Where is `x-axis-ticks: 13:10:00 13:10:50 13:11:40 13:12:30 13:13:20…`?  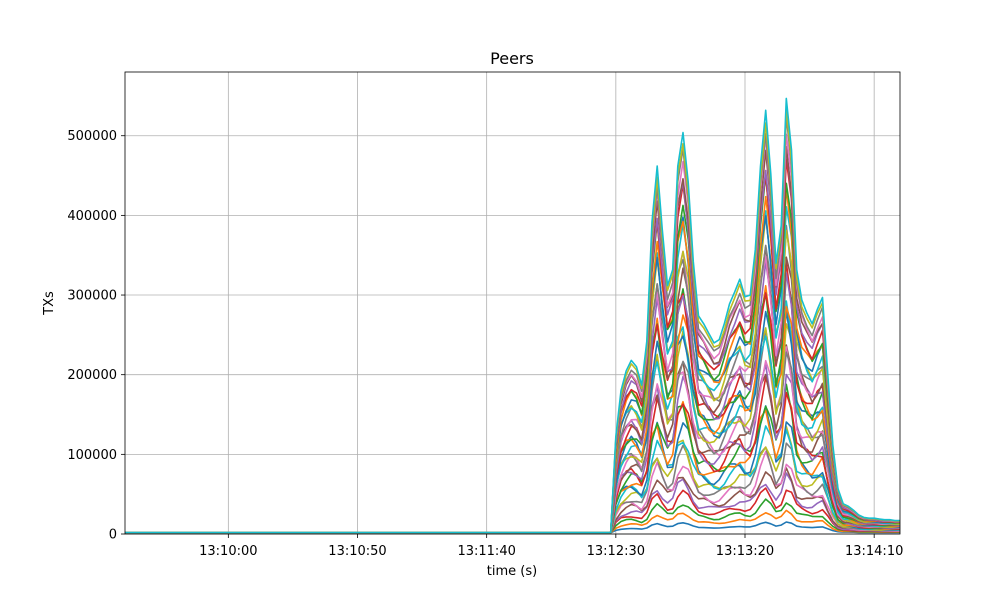 x-axis-ticks: 13:10:00 13:10:50 13:11:40 13:12:30 13:13:20… is located at coordinates (551, 546).